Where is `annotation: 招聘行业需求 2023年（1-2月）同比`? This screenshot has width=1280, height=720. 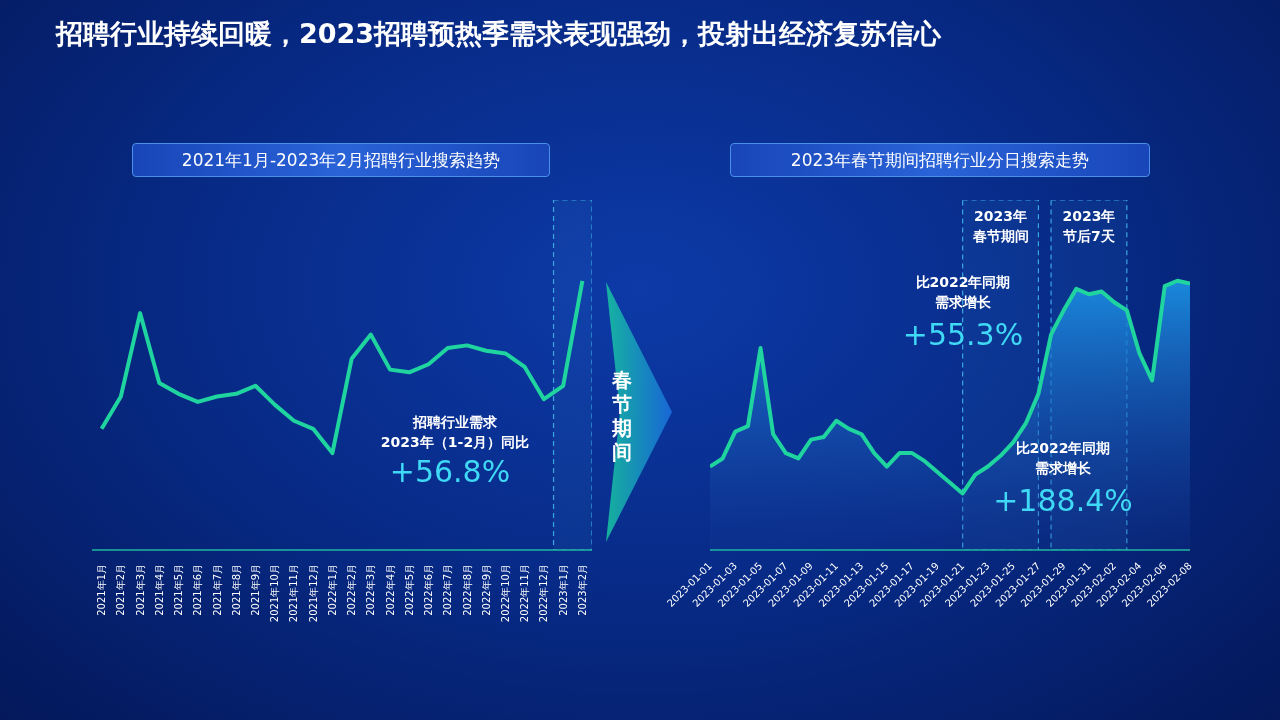 annotation: 招聘行业需求 2023年（1-2月）同比 is located at coordinates (455, 432).